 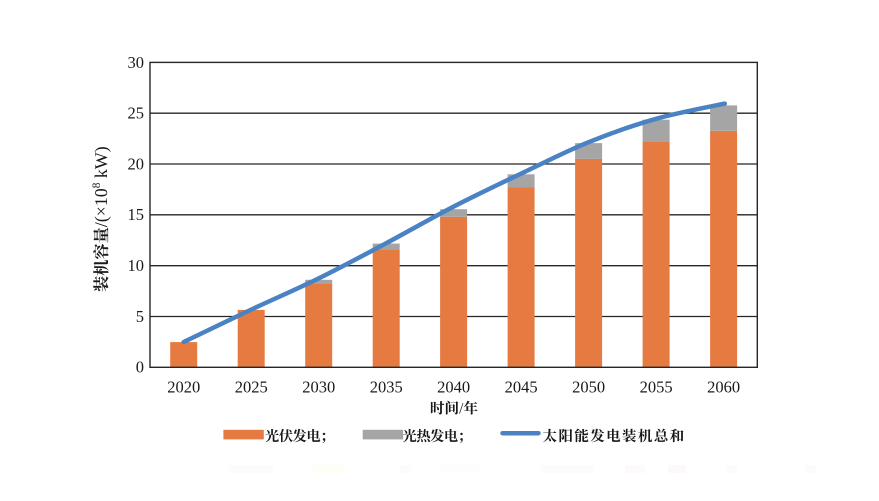 I want to click on svg-text: 2025, so click(x=251, y=387).